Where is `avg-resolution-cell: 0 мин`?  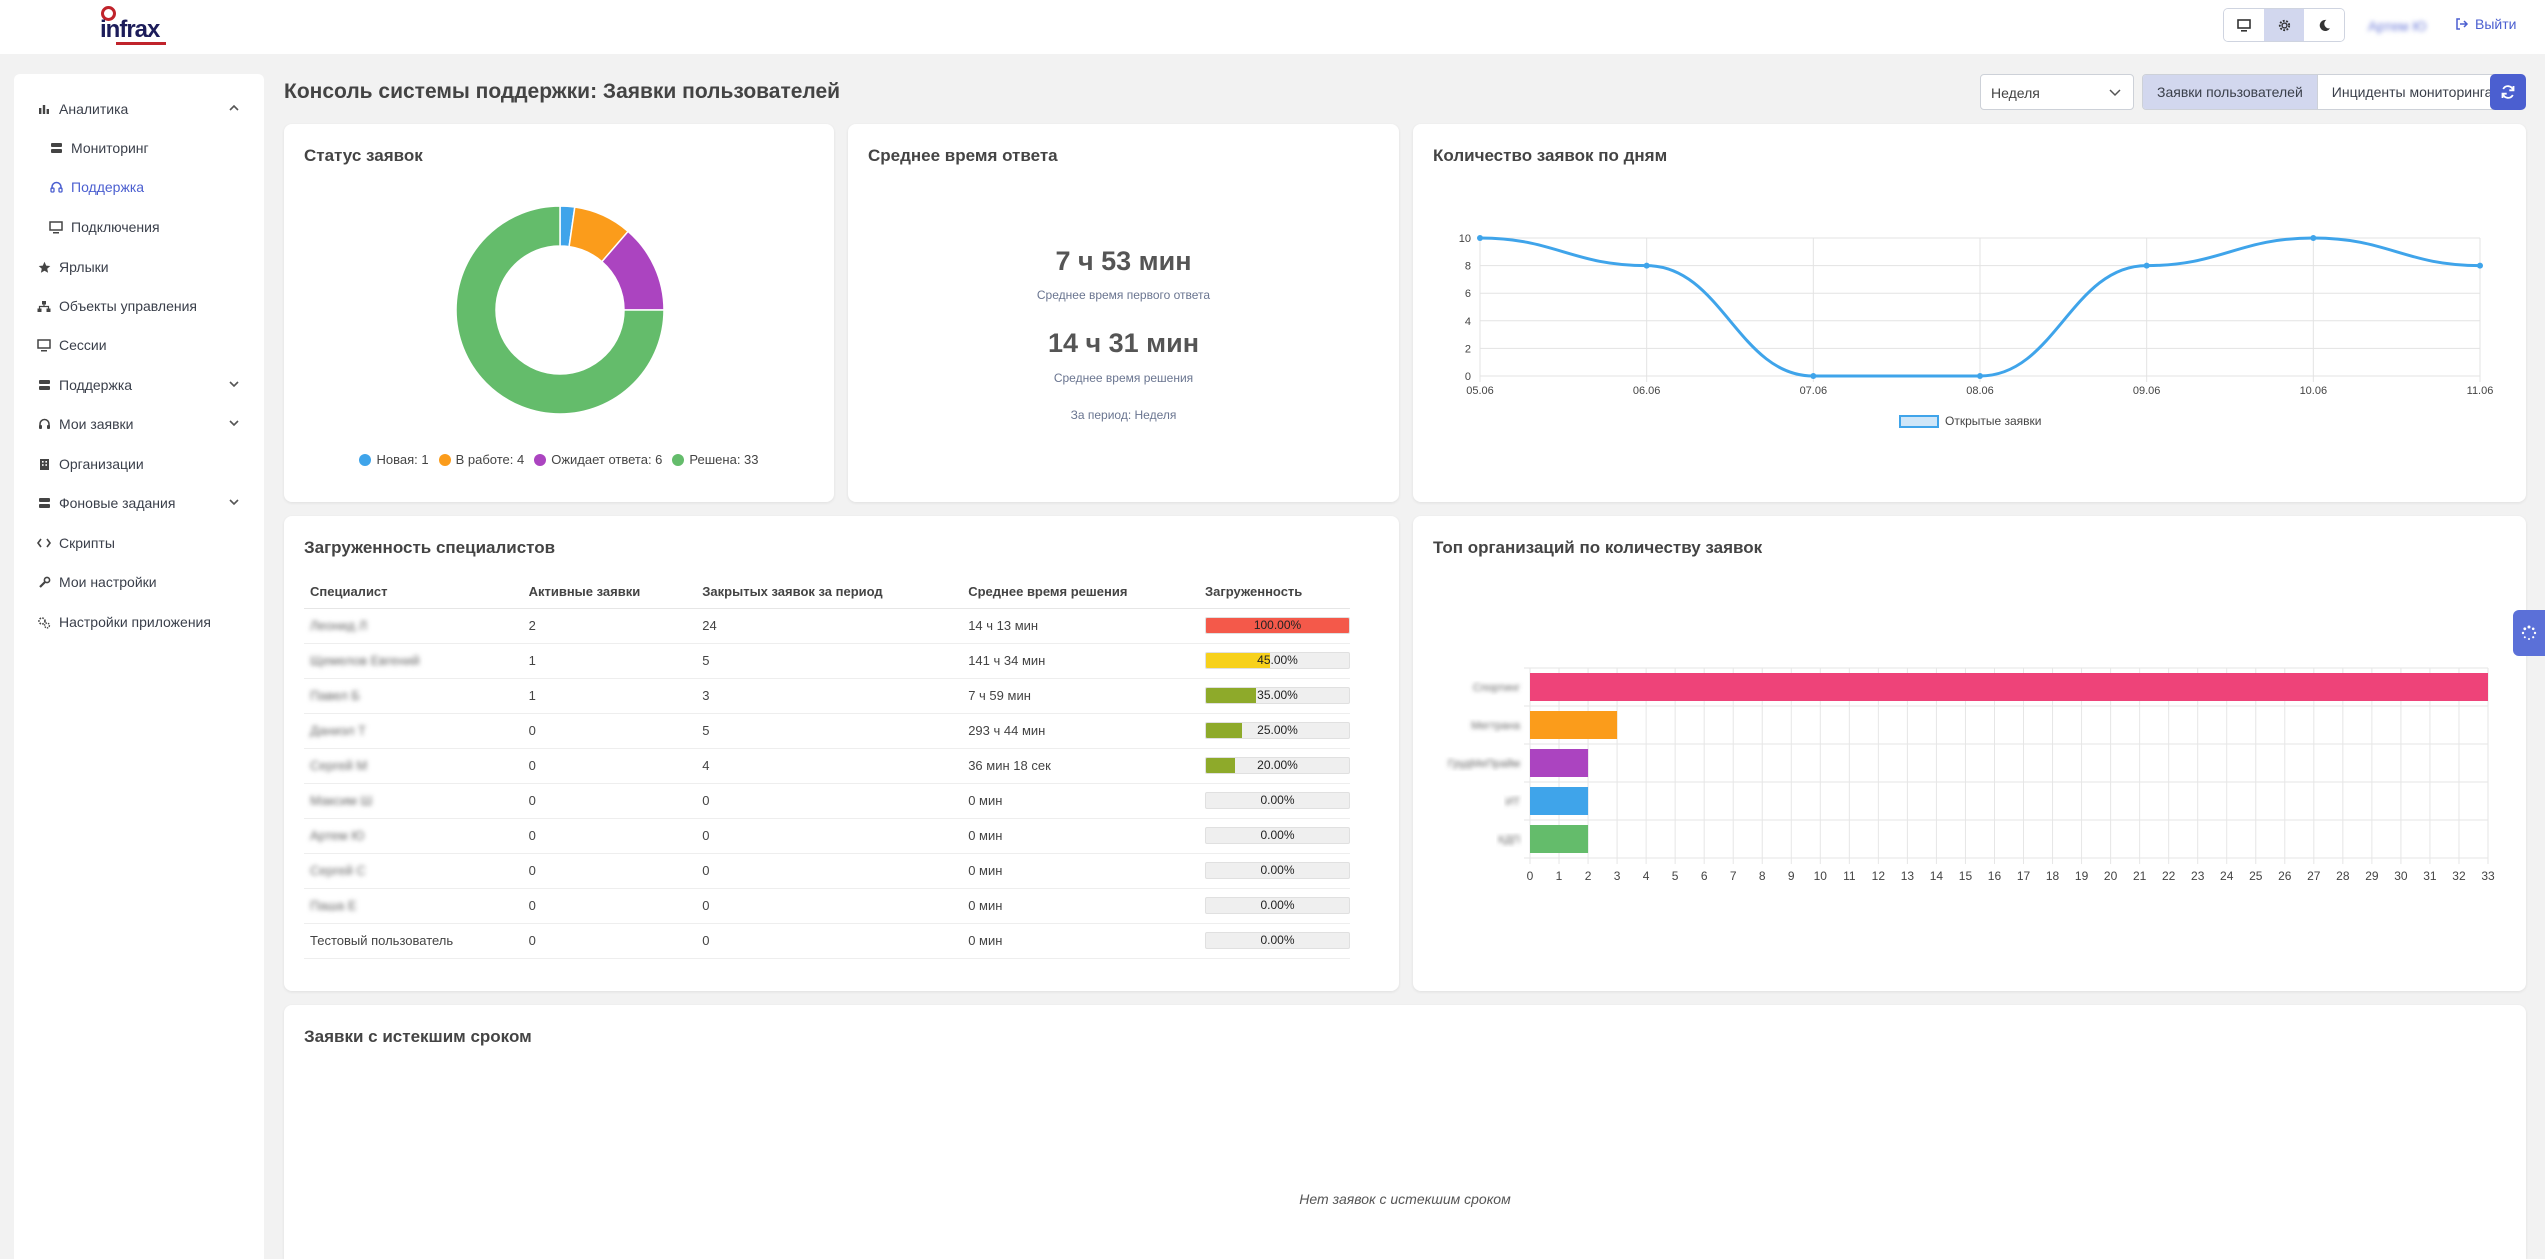 avg-resolution-cell: 0 мин is located at coordinates (1080, 906).